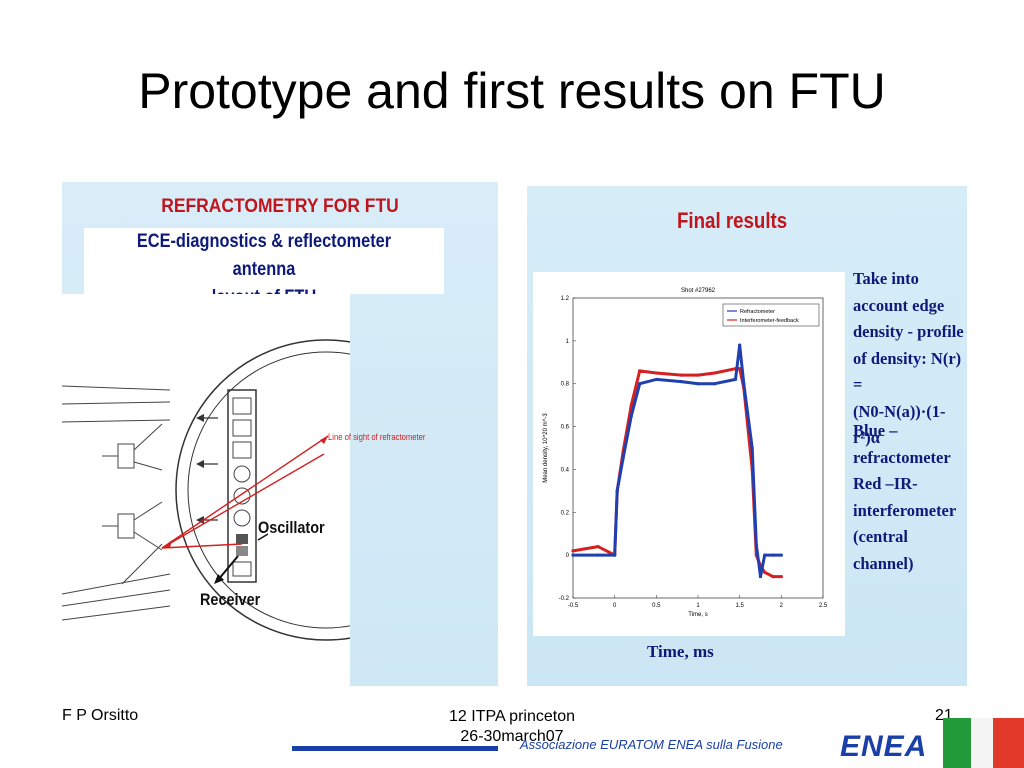 The image size is (1024, 768). What do you see at coordinates (565, 299) in the screenshot?
I see `y-tick-label: 1.2` at bounding box center [565, 299].